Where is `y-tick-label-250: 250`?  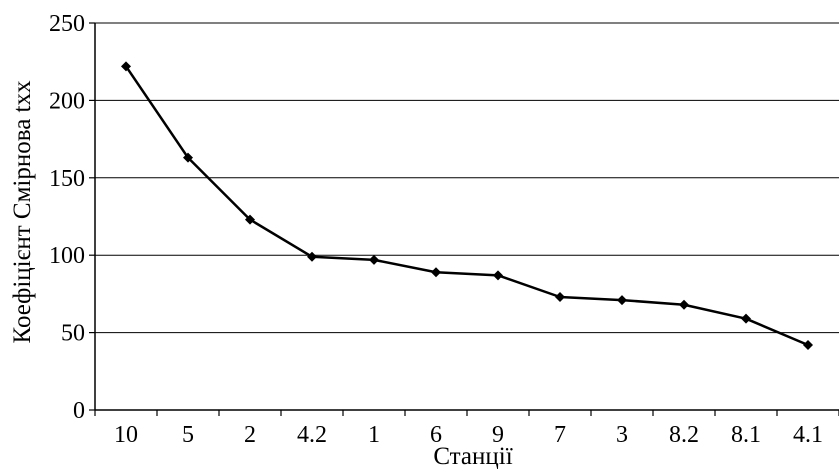
y-tick-label-250: 250 is located at coordinates (67, 24).